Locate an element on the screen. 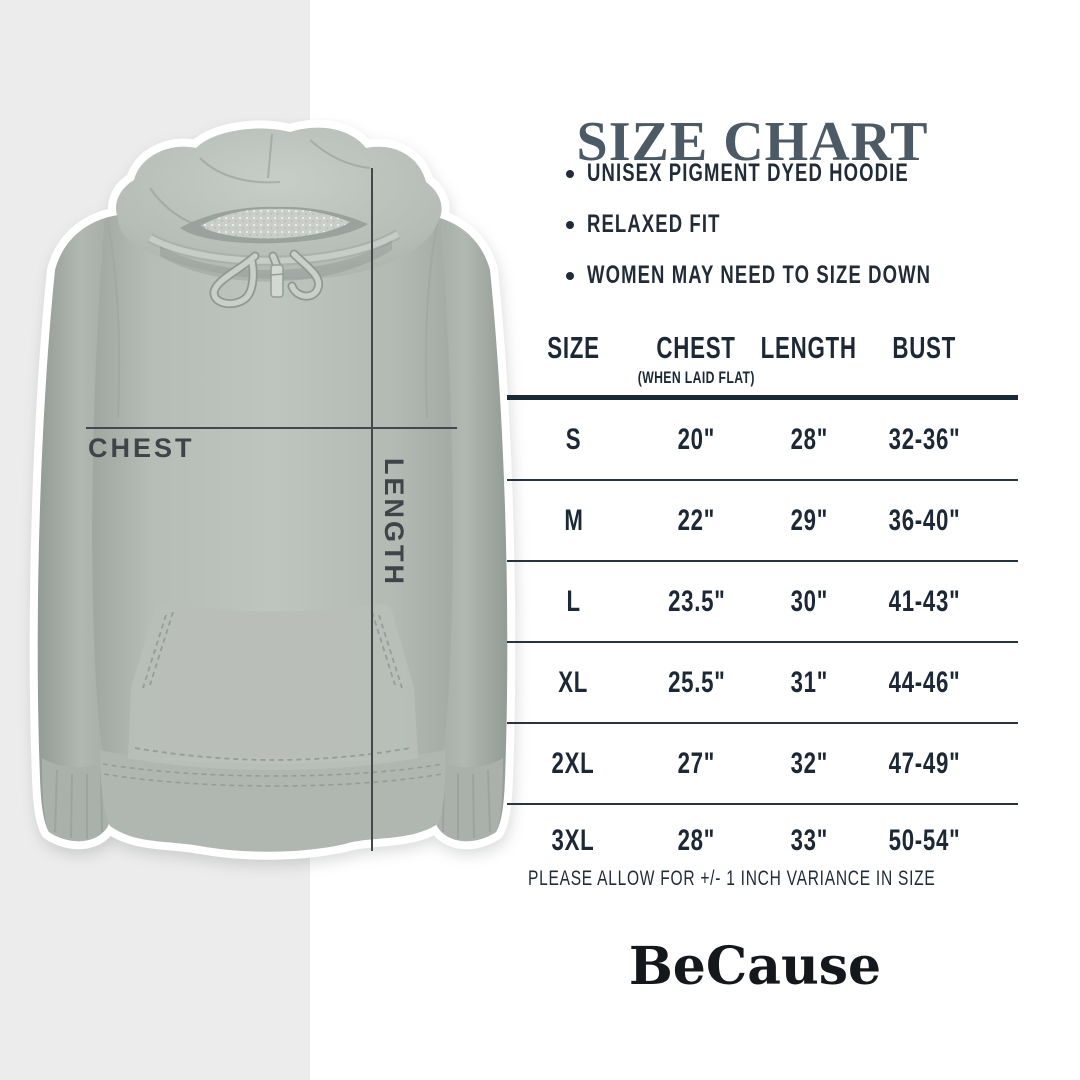 This screenshot has width=1080, height=1080. bullet-text: UNISEX PIGMENT DYED HOODIE is located at coordinates (748, 173).